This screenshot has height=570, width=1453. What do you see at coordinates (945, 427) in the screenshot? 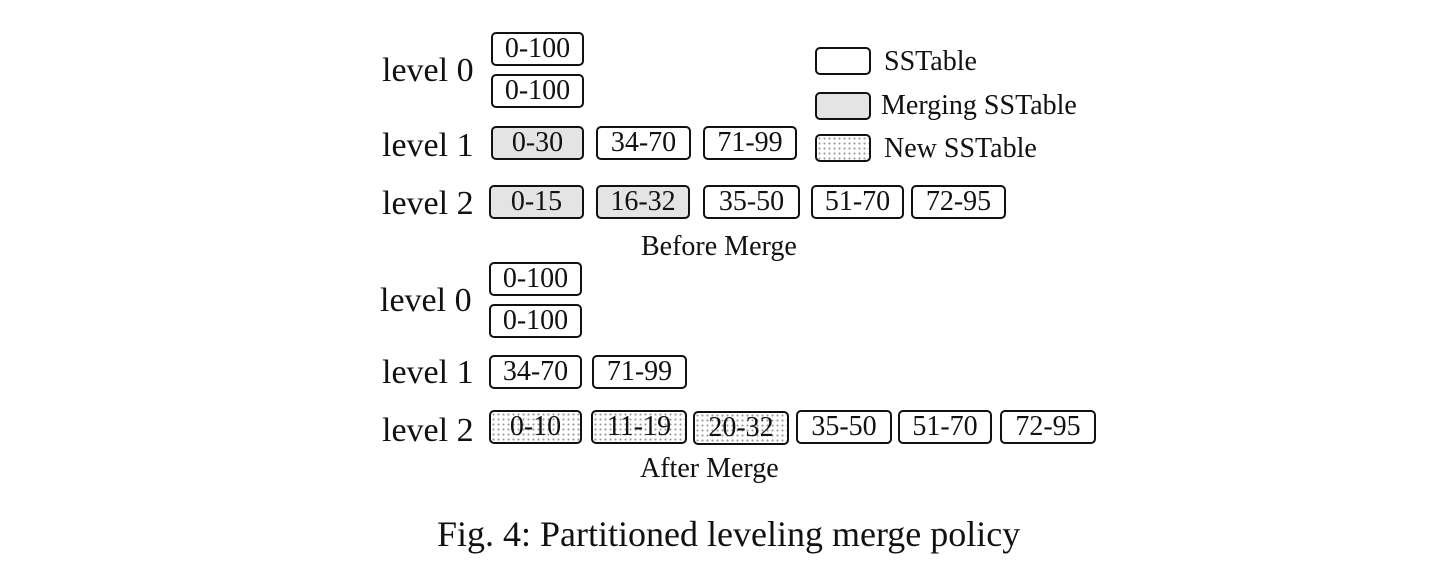
I see `after-l2-sstable-5: 51-70` at bounding box center [945, 427].